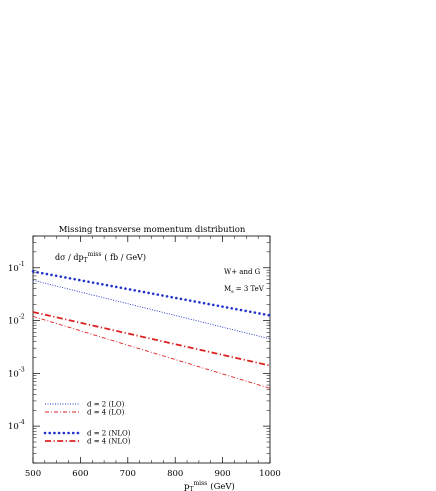 Image resolution: width=436 pixels, height=491 pixels. I want to click on y-axis-label: dσ / dpTmiss( fb / GeV), so click(100, 257).